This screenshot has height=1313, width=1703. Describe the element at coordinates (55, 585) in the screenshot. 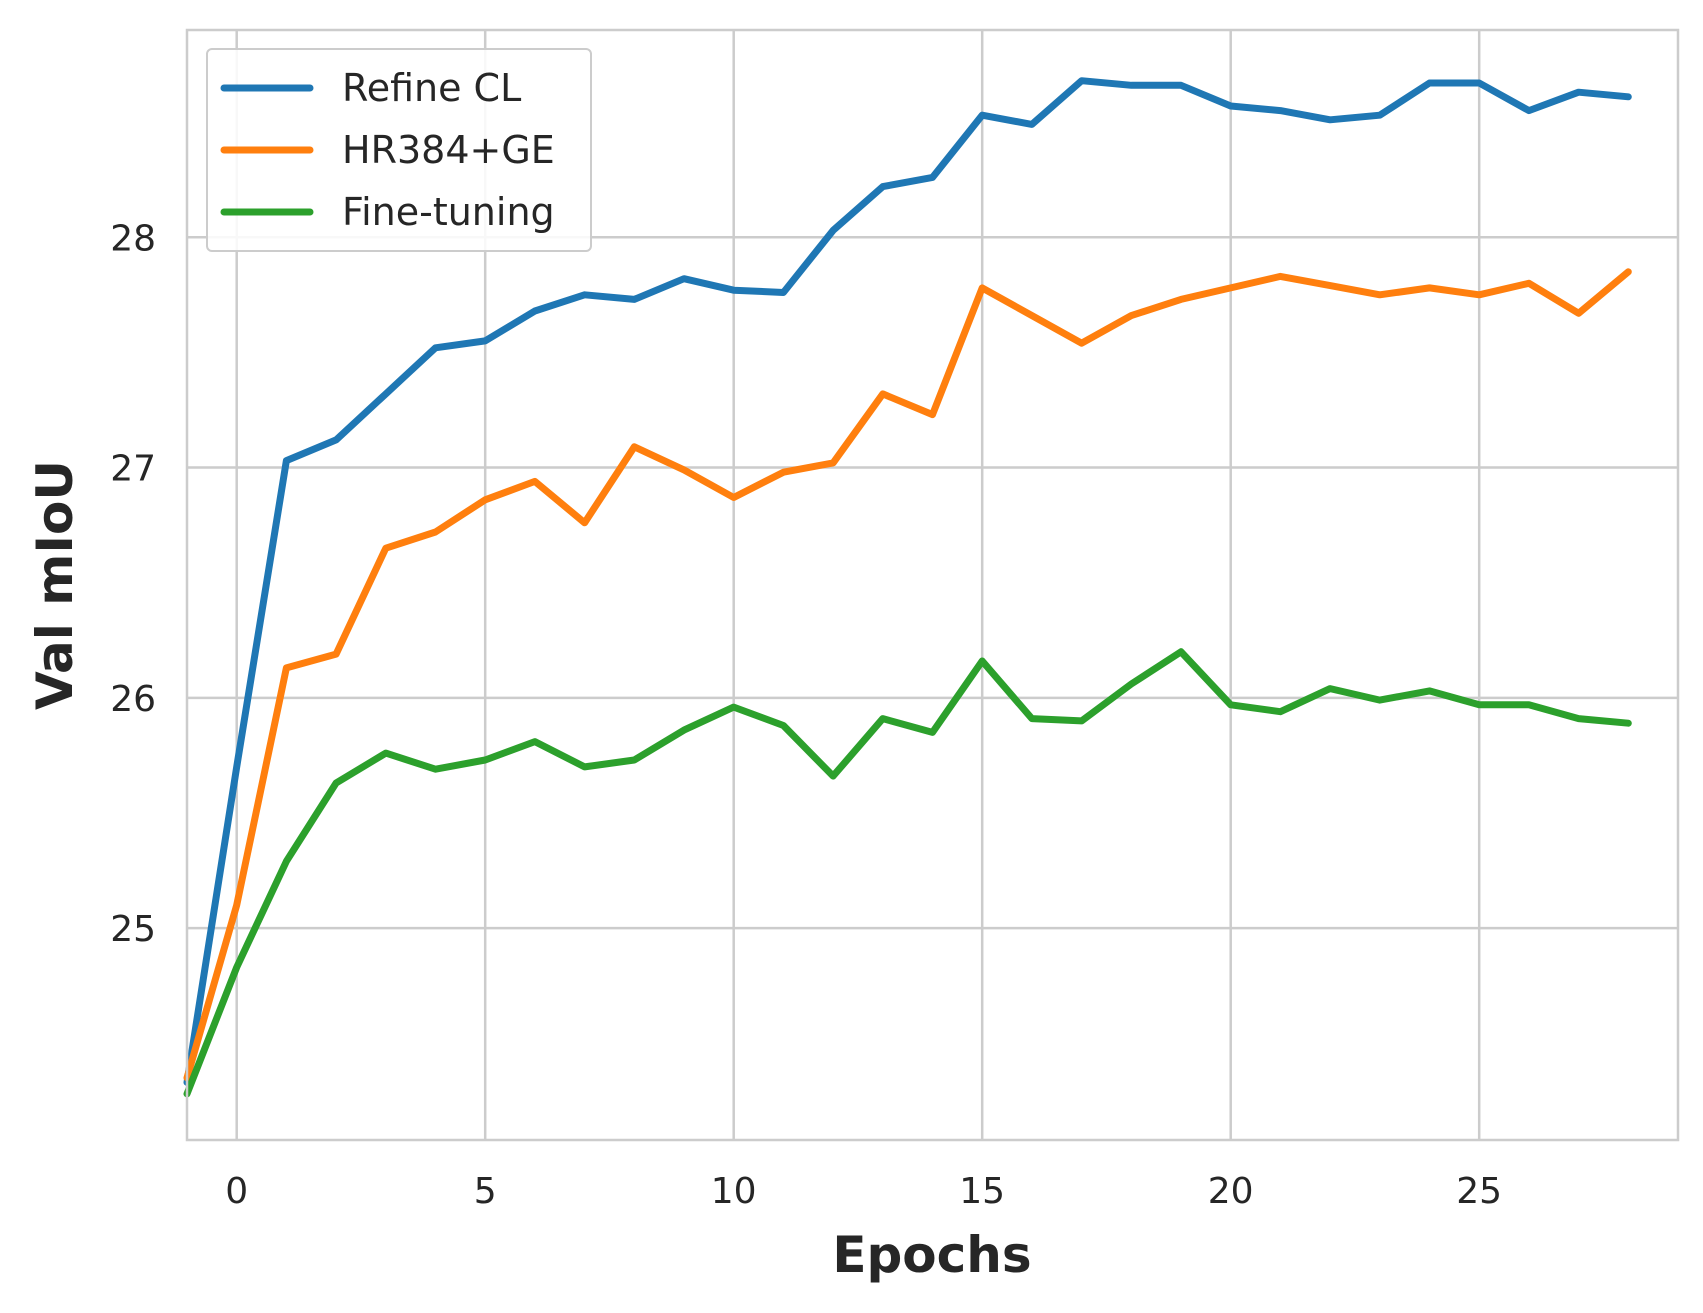

I see `y-axis-title: Val mIoU` at that location.